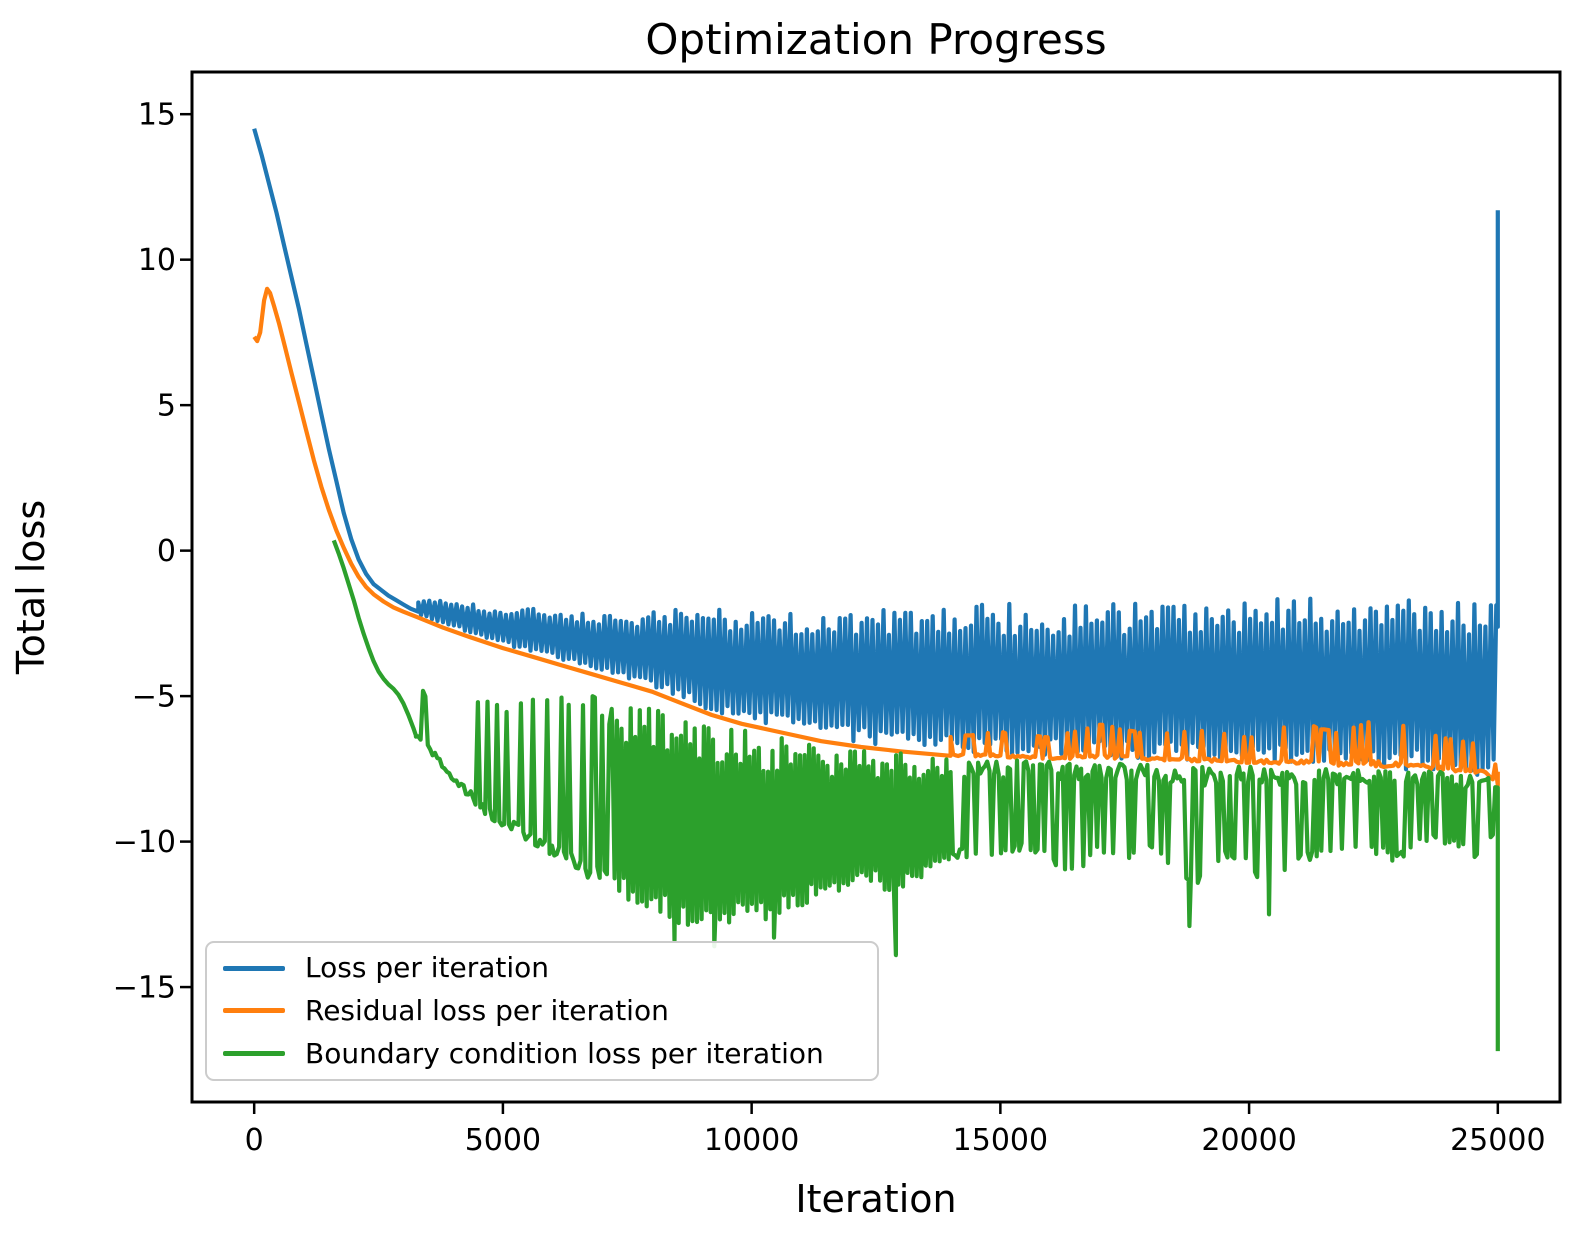 This screenshot has height=1239, width=1595. What do you see at coordinates (487, 1010) in the screenshot?
I see `legend-label: Residual loss per iteration` at bounding box center [487, 1010].